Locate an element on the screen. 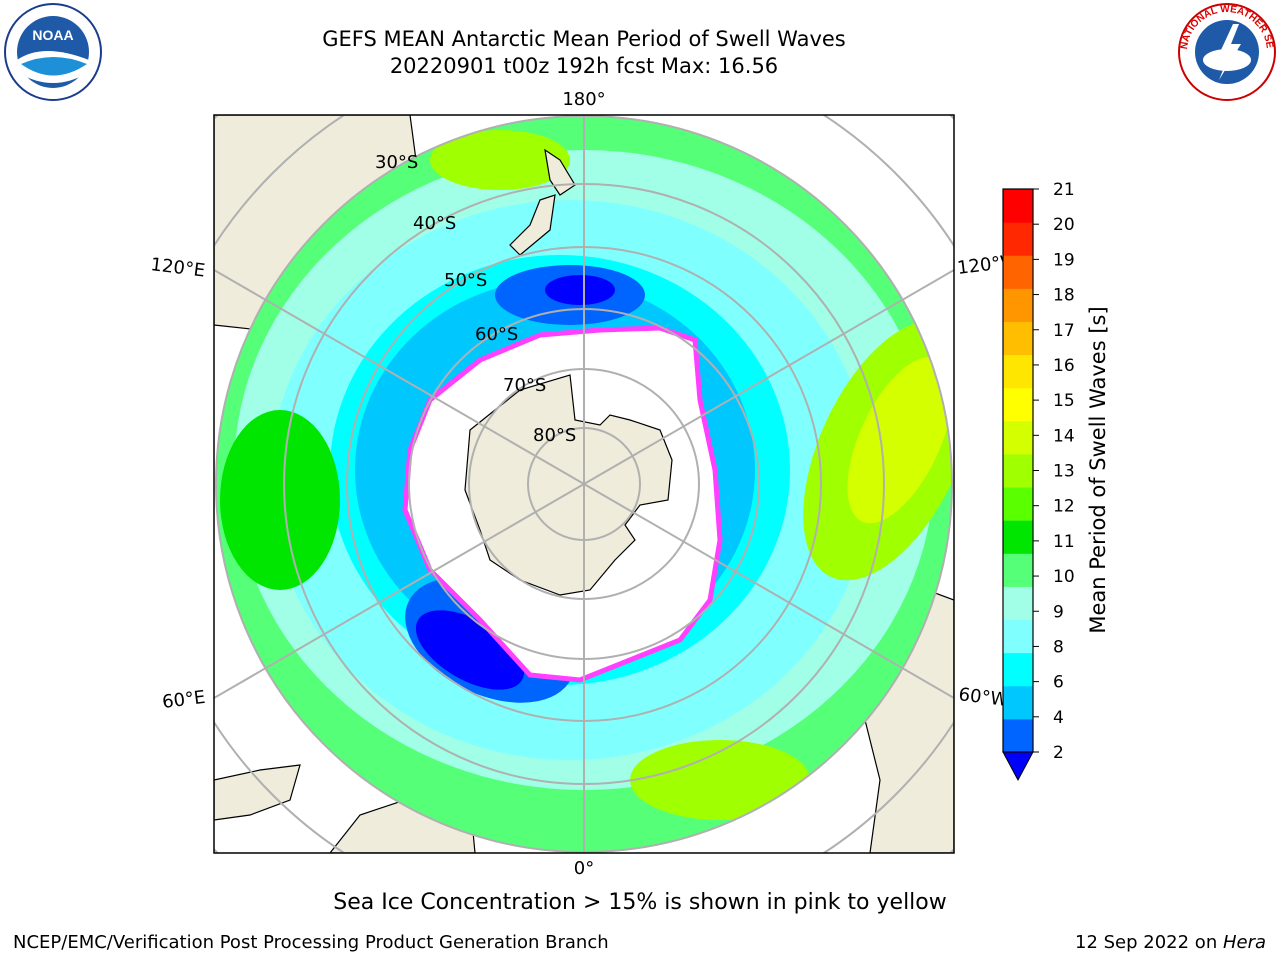  lon-label-60w: 60°W is located at coordinates (983, 697).